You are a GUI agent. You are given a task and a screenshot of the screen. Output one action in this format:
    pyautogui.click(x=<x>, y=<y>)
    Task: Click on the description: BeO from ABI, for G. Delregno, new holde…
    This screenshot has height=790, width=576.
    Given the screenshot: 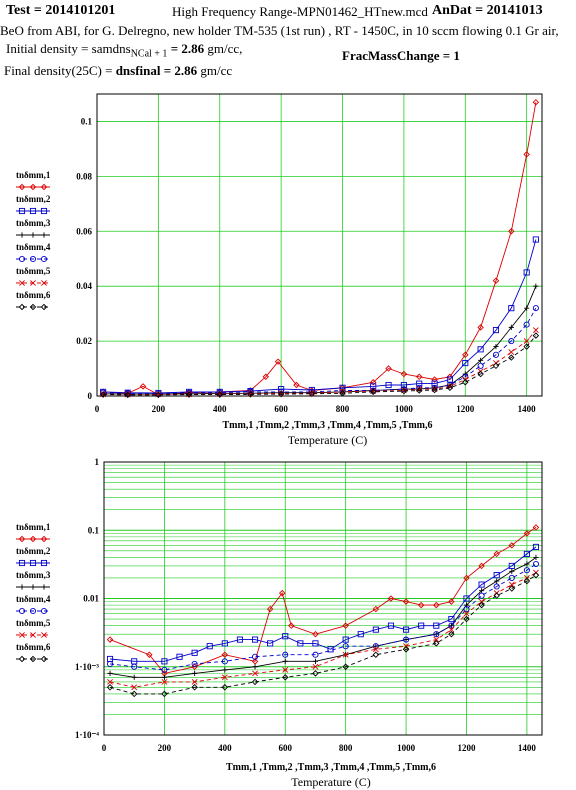 What is the action you would take?
    pyautogui.click(x=279, y=30)
    